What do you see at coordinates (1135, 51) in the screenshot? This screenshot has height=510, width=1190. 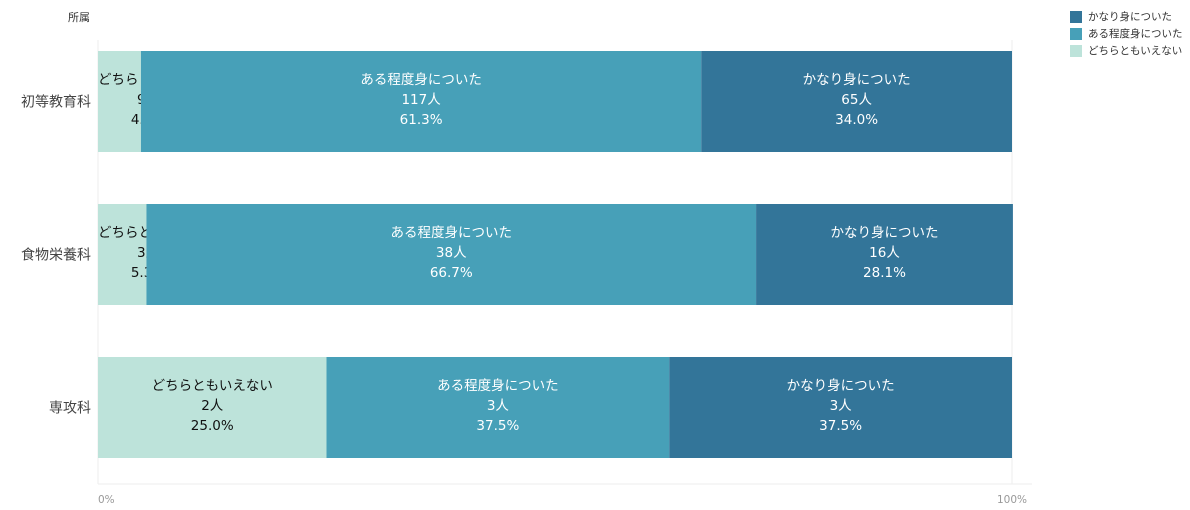 I see `legend-label: どちらともいえない` at bounding box center [1135, 51].